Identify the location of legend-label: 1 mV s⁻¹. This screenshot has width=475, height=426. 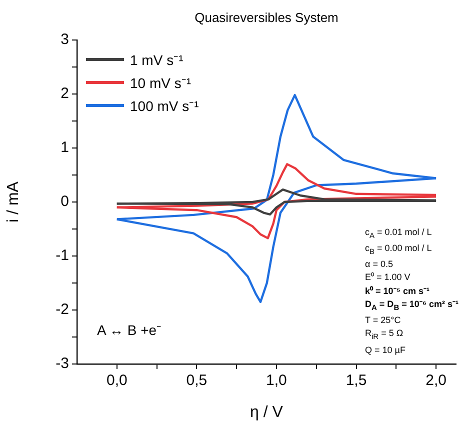
(157, 60).